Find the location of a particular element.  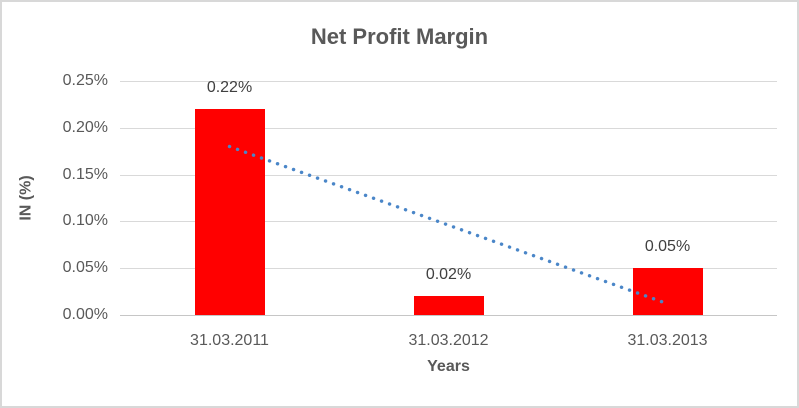

bar-data-label: 0.22% is located at coordinates (229, 88).